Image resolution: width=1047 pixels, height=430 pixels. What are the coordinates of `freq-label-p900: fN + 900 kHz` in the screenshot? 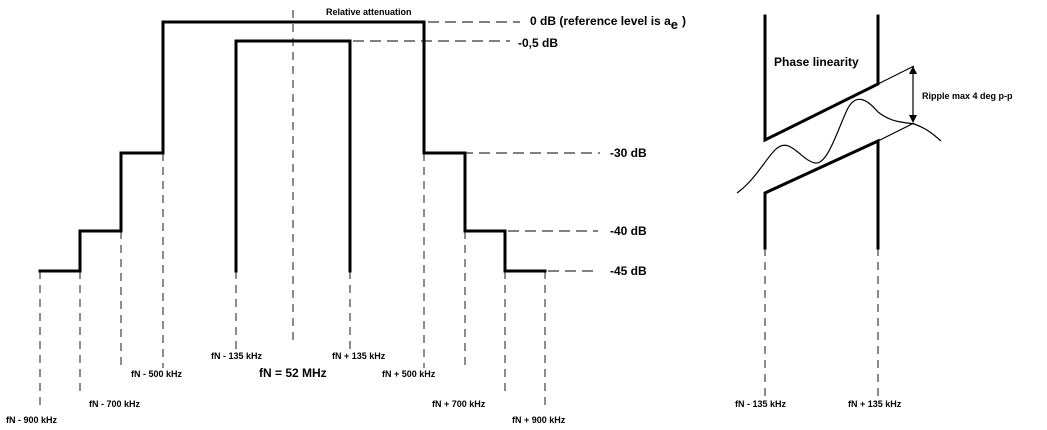 It's located at (539, 420).